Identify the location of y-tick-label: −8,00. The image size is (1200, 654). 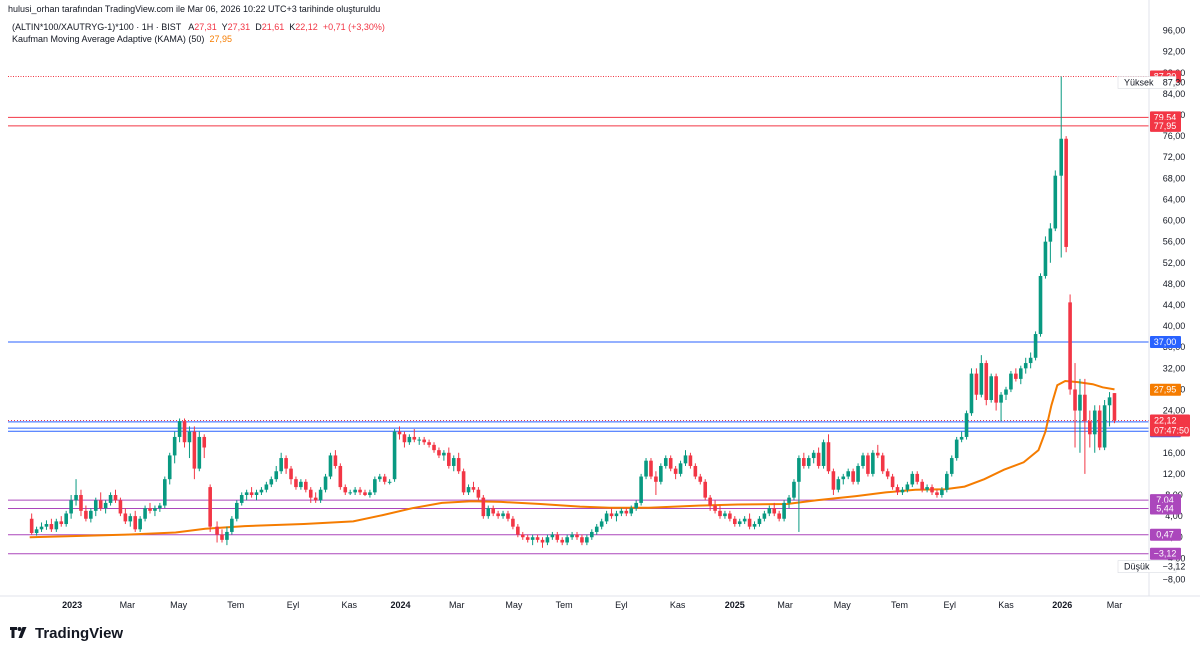
(1174, 579).